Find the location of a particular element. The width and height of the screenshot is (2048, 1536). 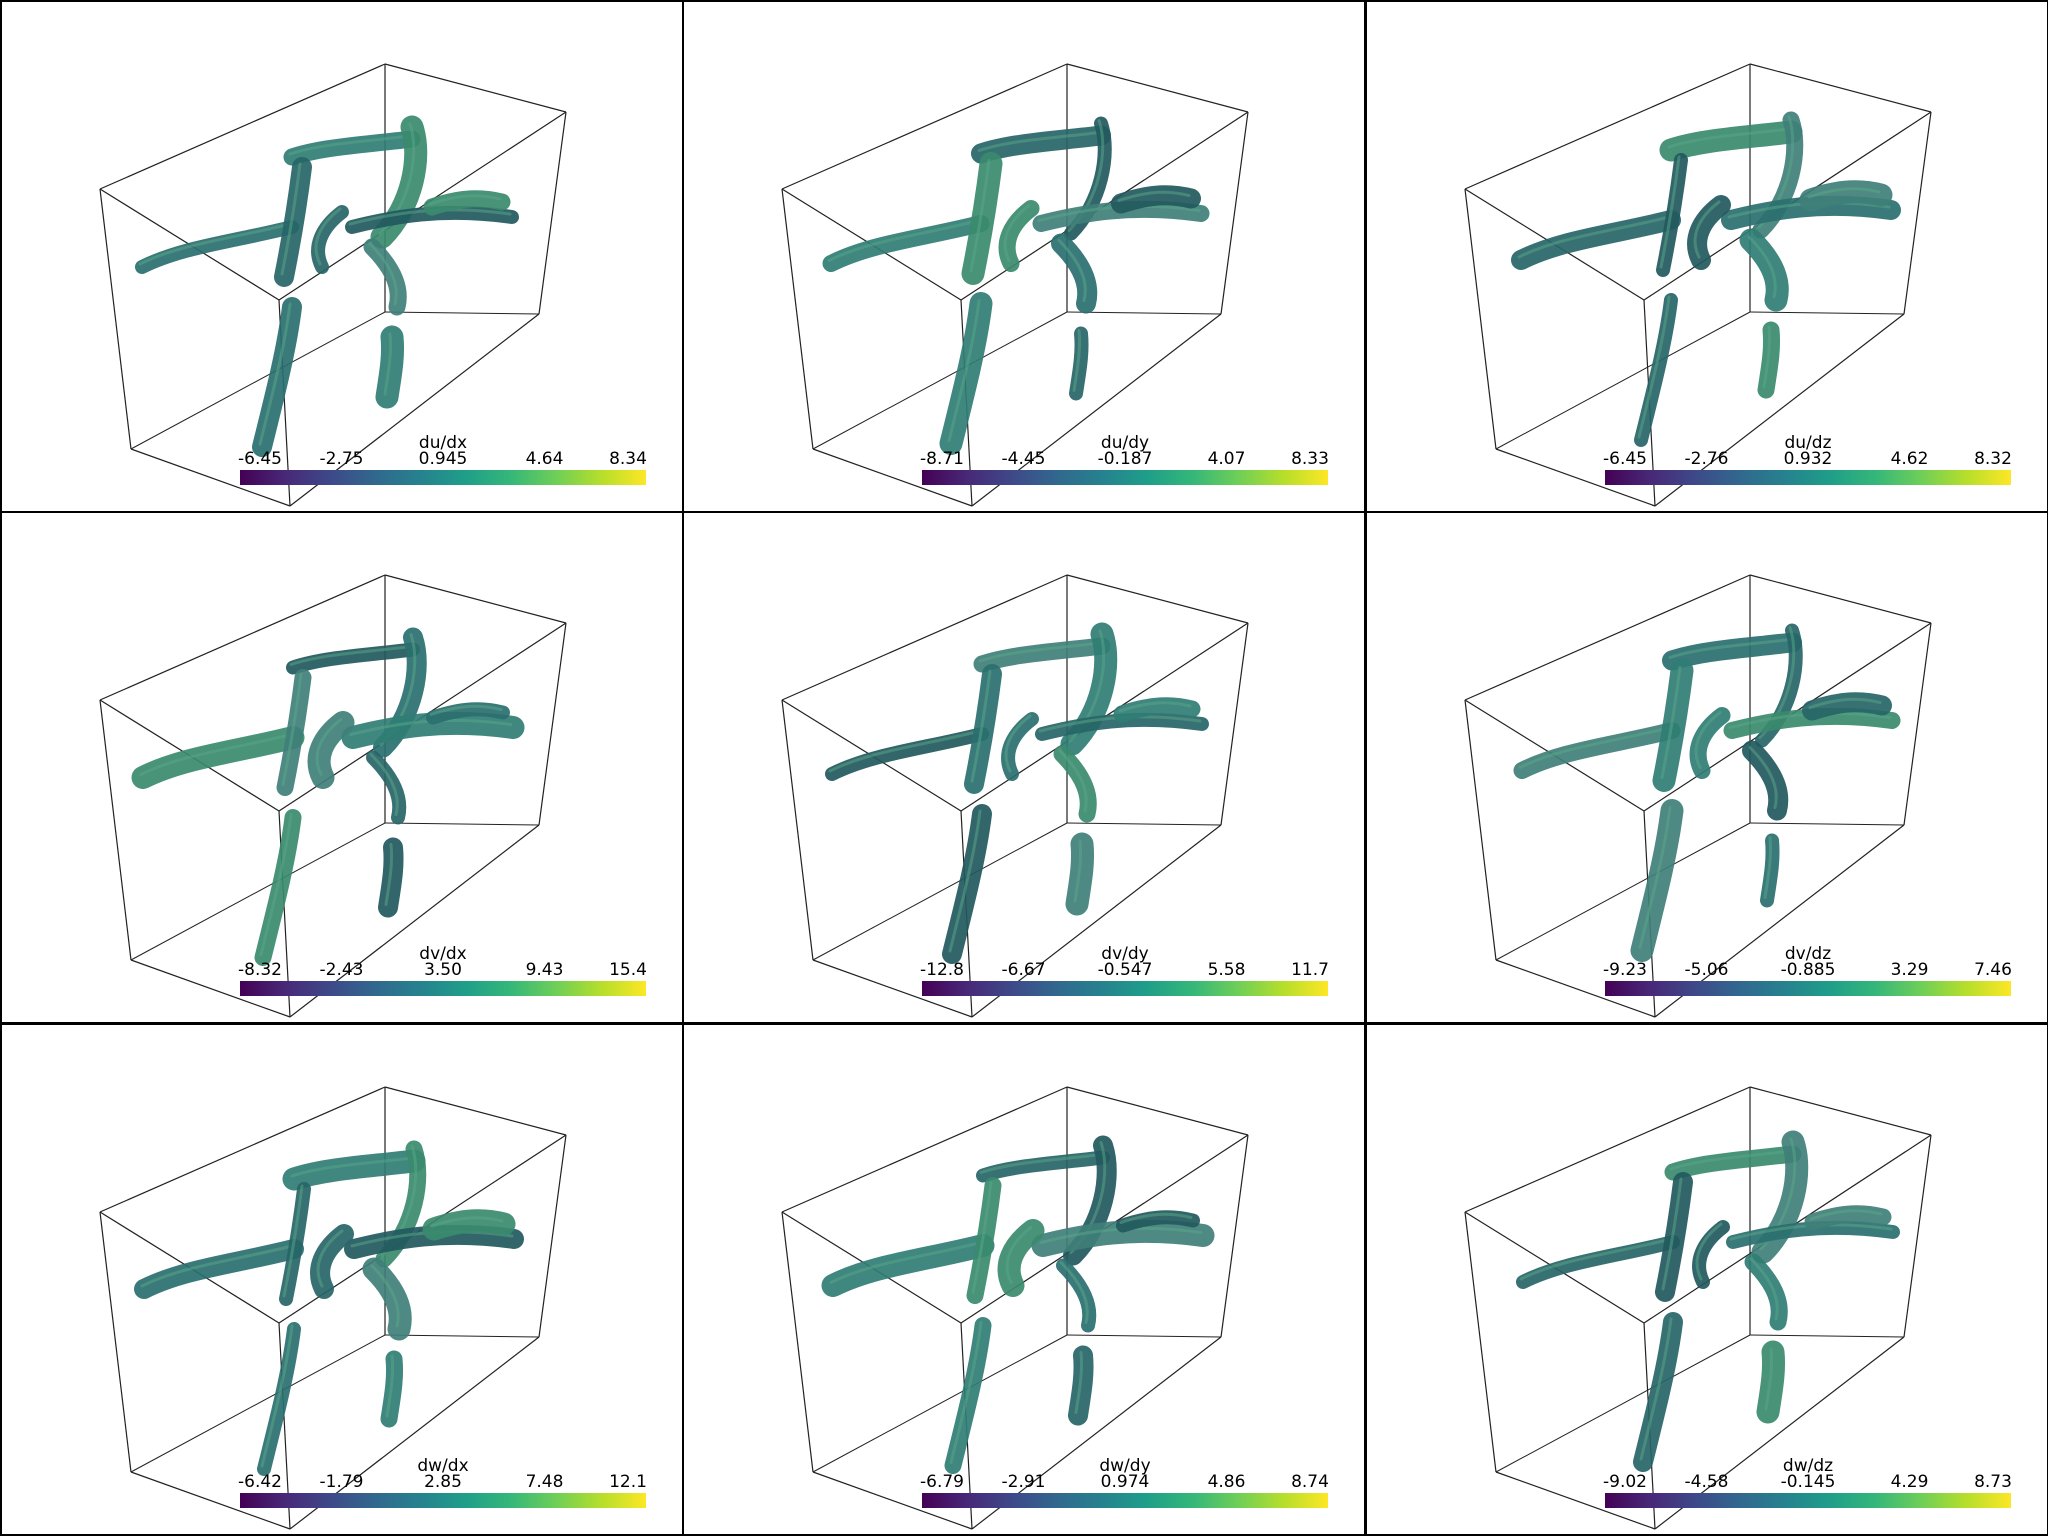

colorbar-title: dw/dz is located at coordinates (1808, 1466).